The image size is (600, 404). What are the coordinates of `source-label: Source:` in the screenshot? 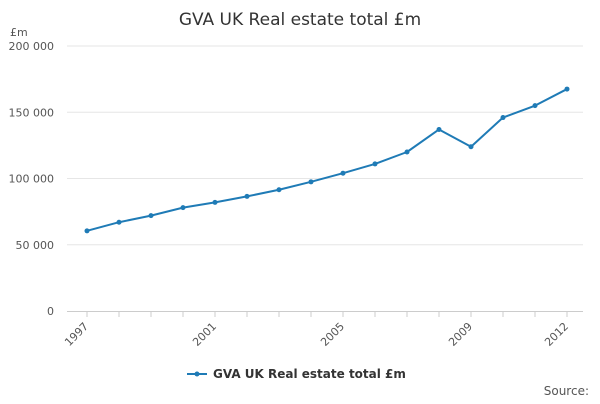 It's located at (566, 391).